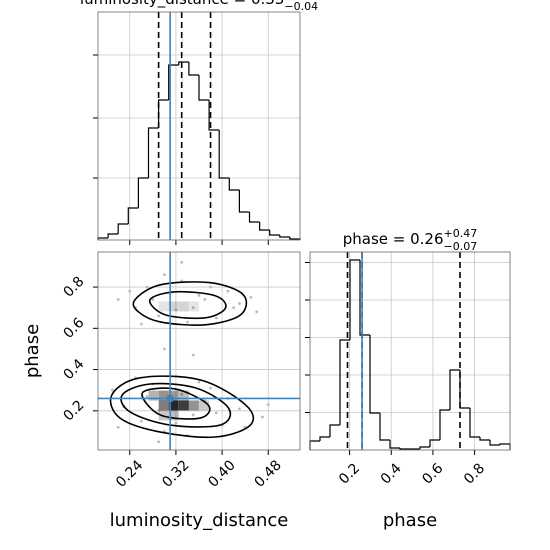 The height and width of the screenshot is (550, 550). I want to click on x-tick-label: 0.4, so click(391, 473).